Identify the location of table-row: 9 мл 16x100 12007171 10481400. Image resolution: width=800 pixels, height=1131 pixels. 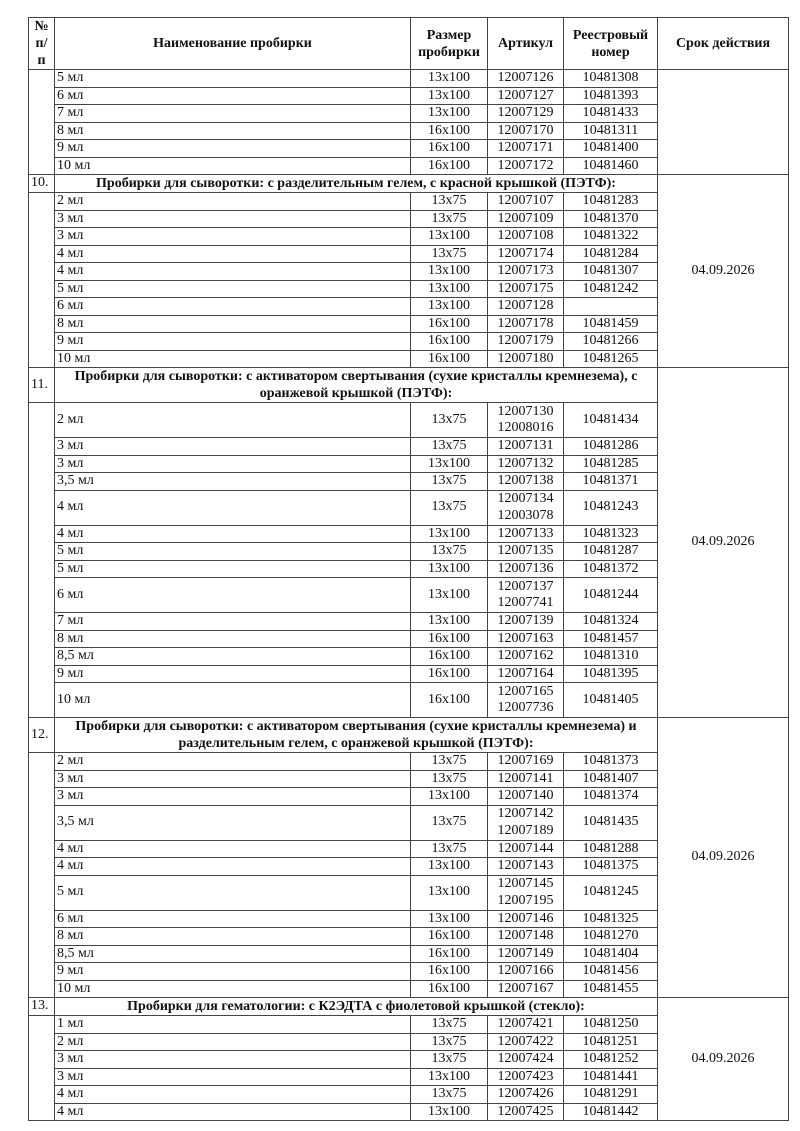
(409, 148).